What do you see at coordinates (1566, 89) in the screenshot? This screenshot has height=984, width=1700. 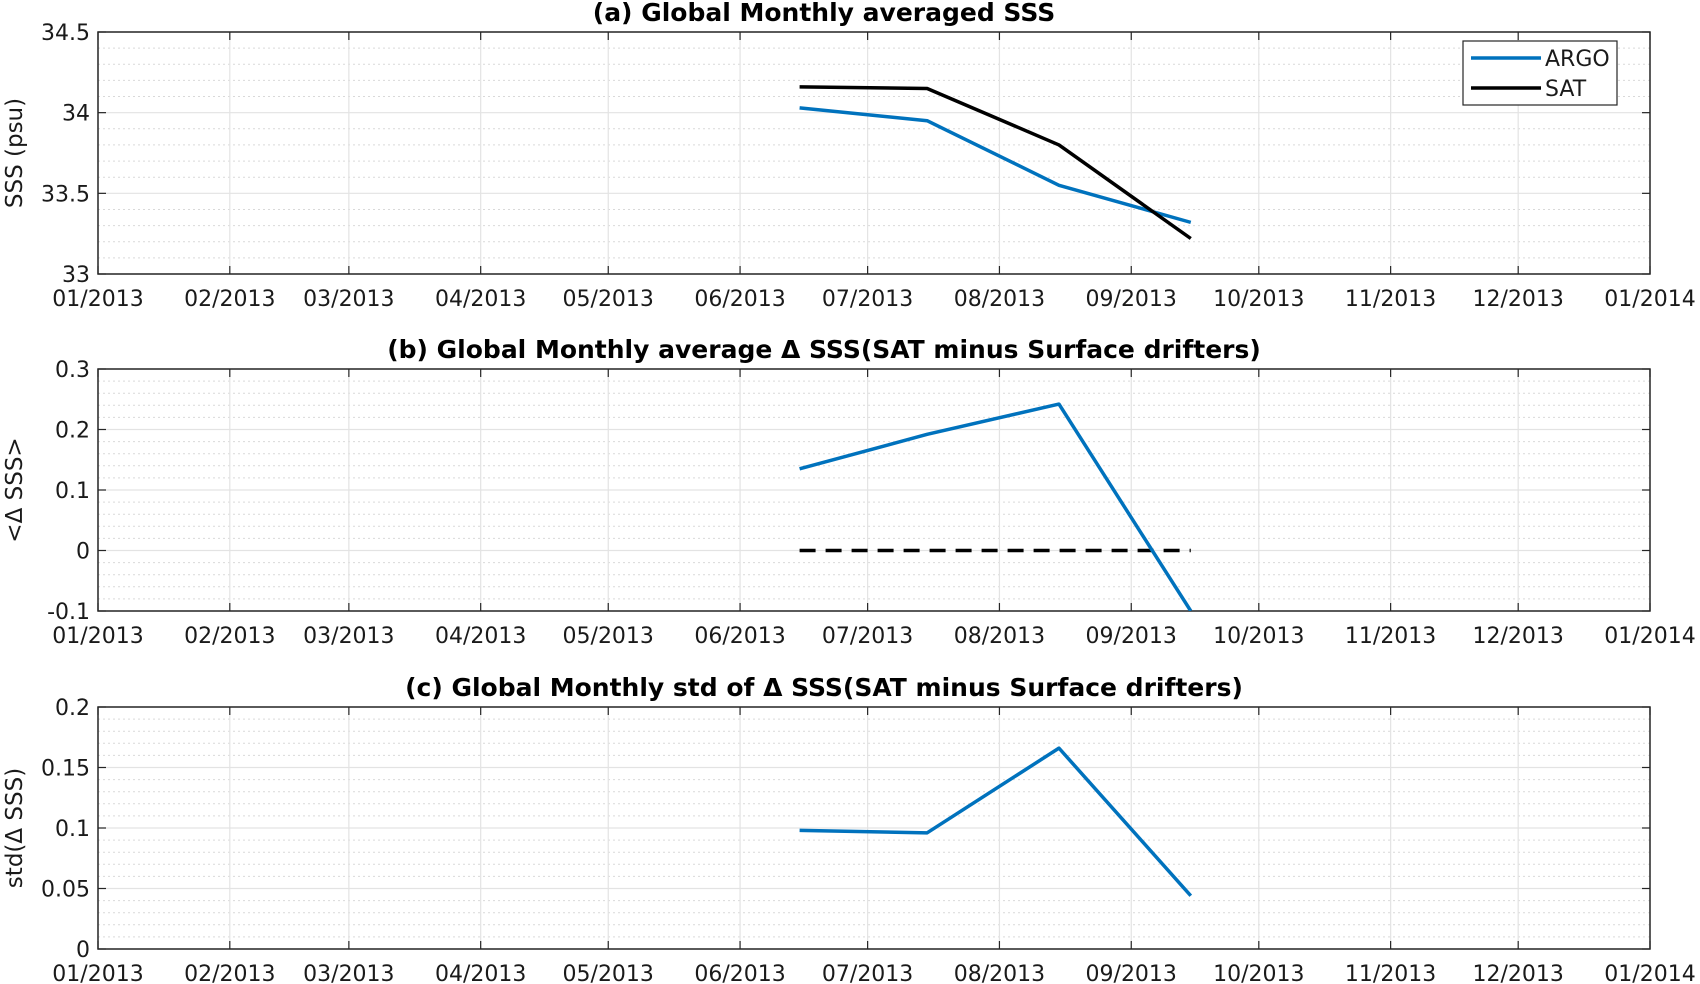 I see `legend-label-sat: SAT` at bounding box center [1566, 89].